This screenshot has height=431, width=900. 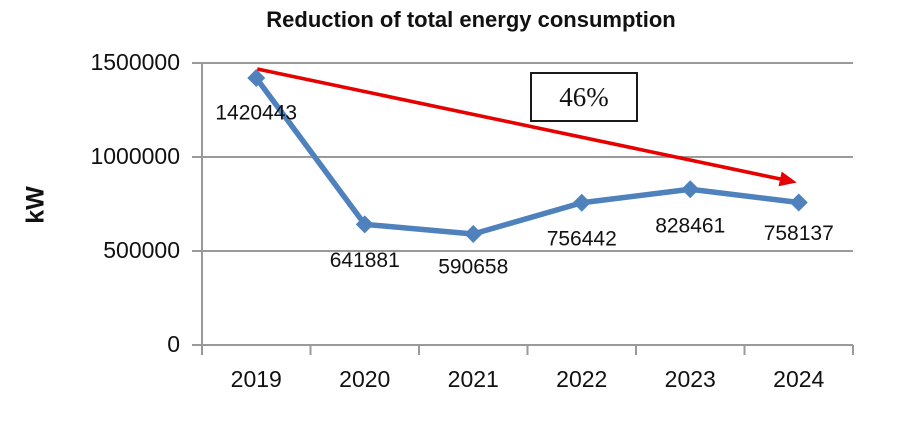 What do you see at coordinates (690, 226) in the screenshot?
I see `data-point-label: 828461` at bounding box center [690, 226].